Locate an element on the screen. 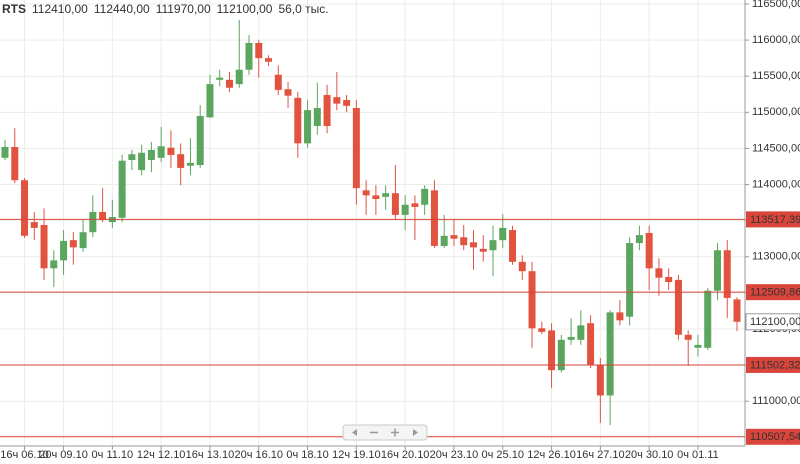  x-tick-label: 12ч 26.10 is located at coordinates (551, 455).